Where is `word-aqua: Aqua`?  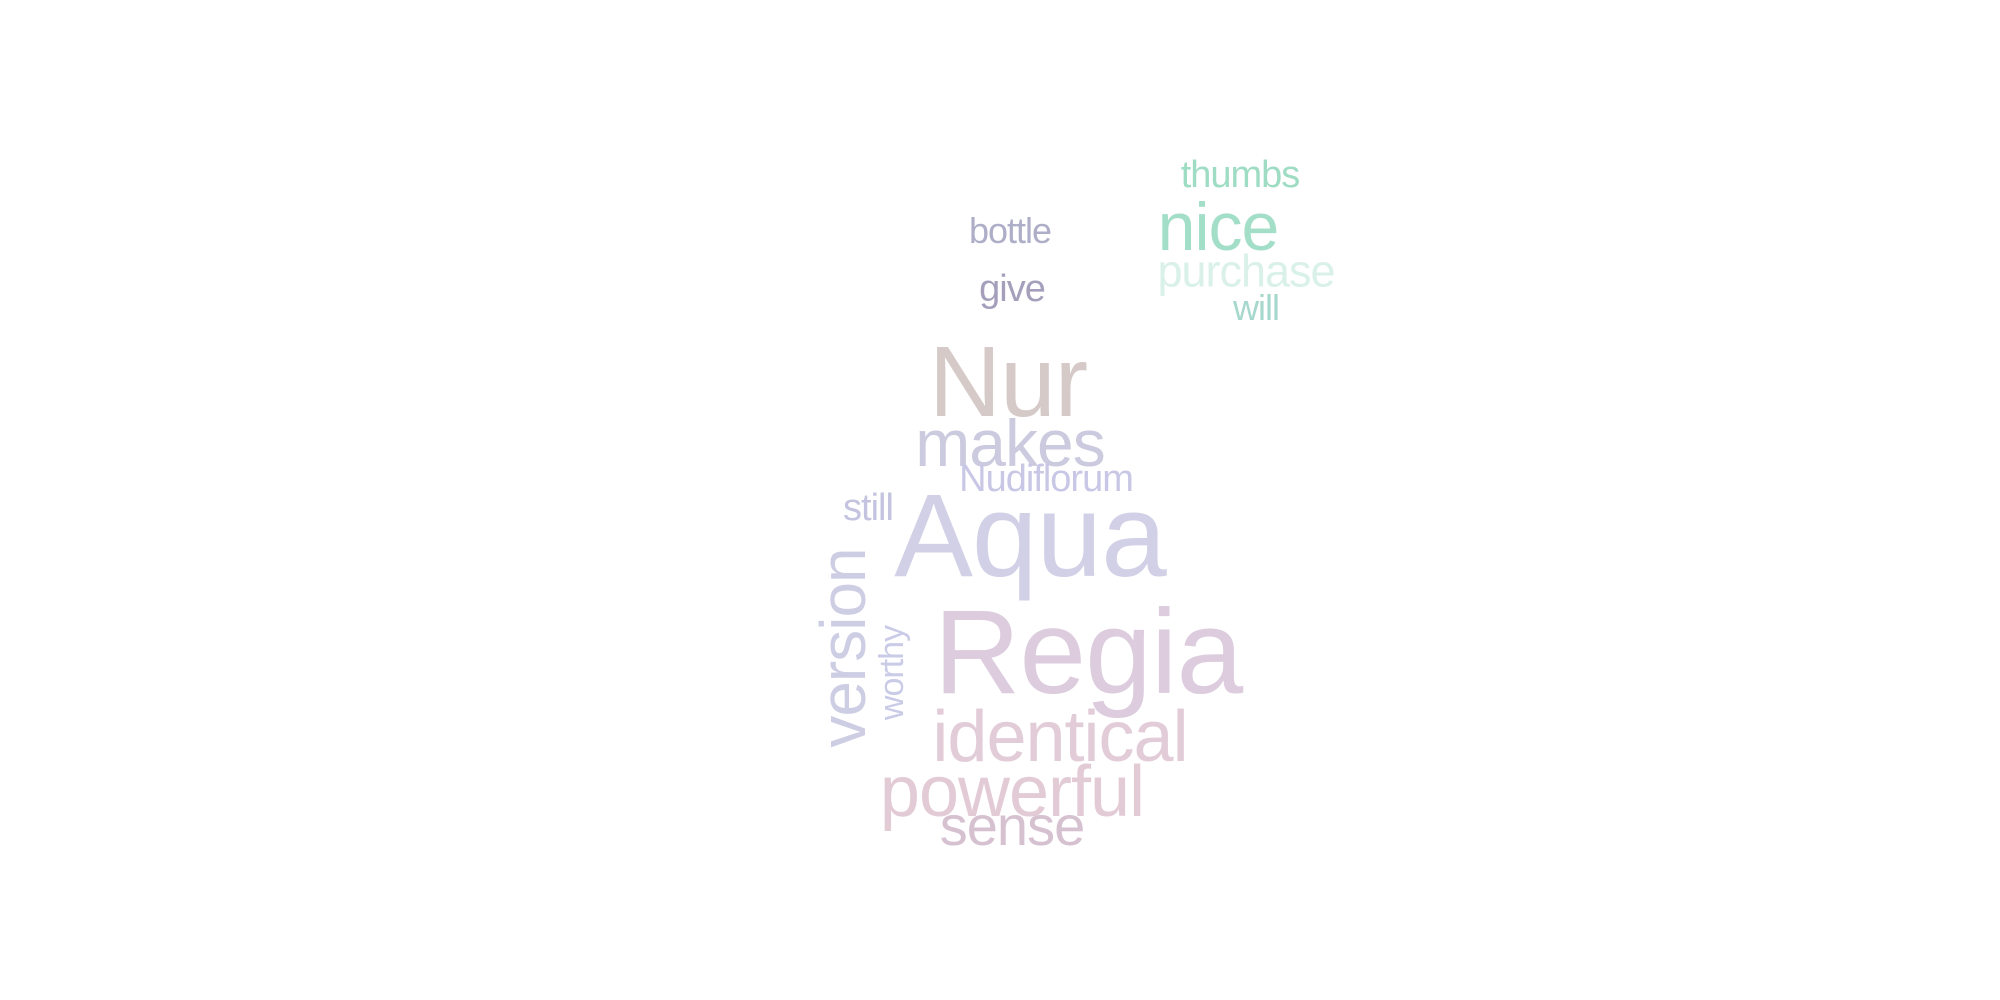 word-aqua: Aqua is located at coordinates (1030, 536).